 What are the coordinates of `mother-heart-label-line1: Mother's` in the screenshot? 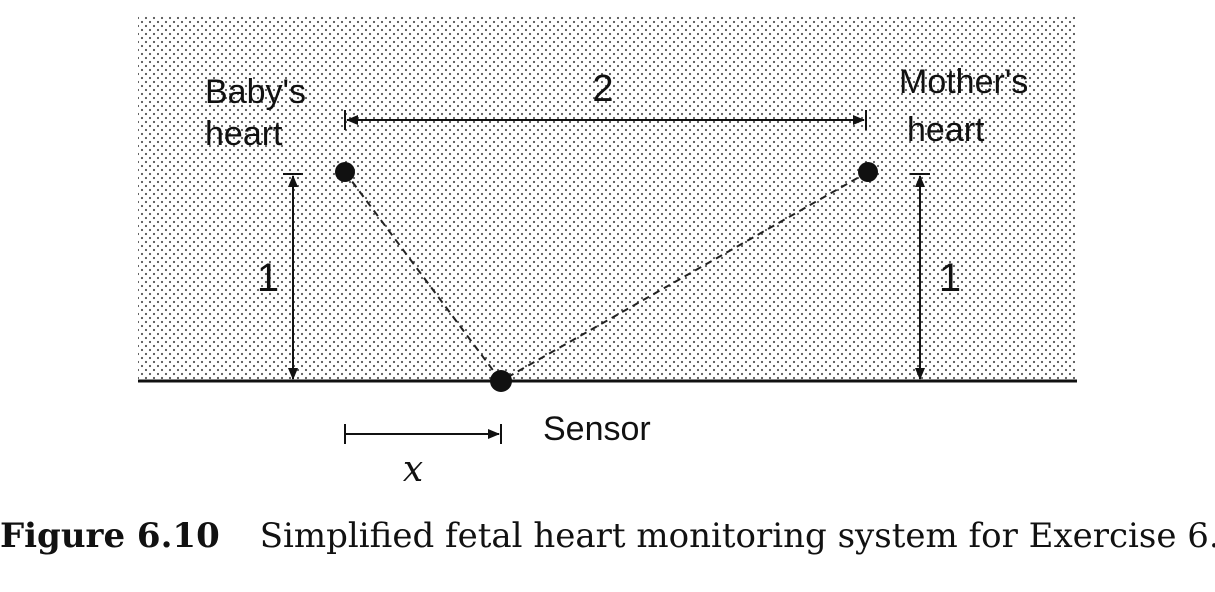 It's located at (963, 82).